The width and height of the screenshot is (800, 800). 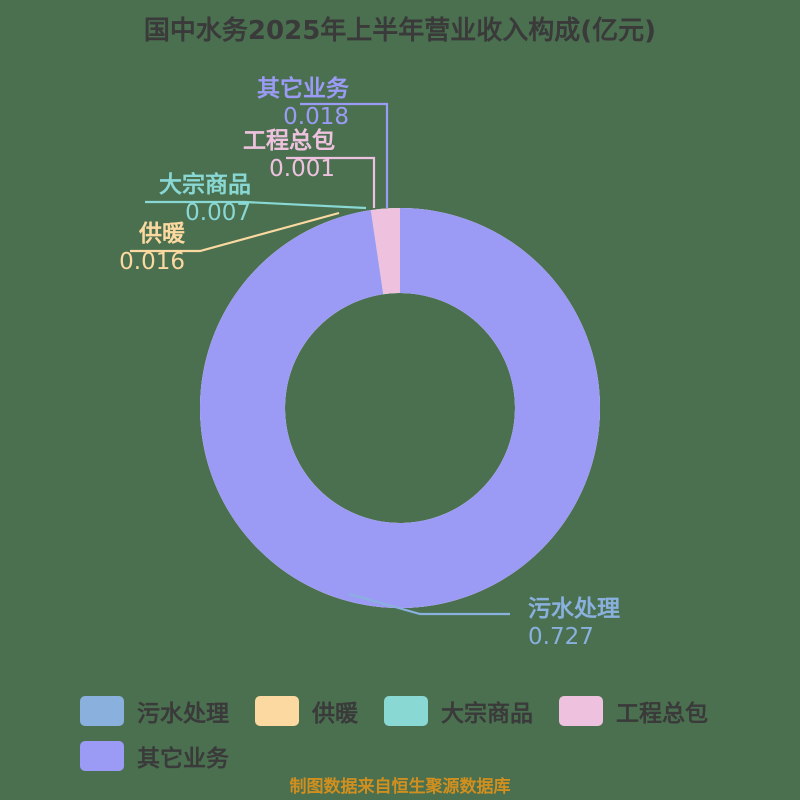 What do you see at coordinates (289, 140) in the screenshot?
I see `slice-label-name: 工程总包` at bounding box center [289, 140].